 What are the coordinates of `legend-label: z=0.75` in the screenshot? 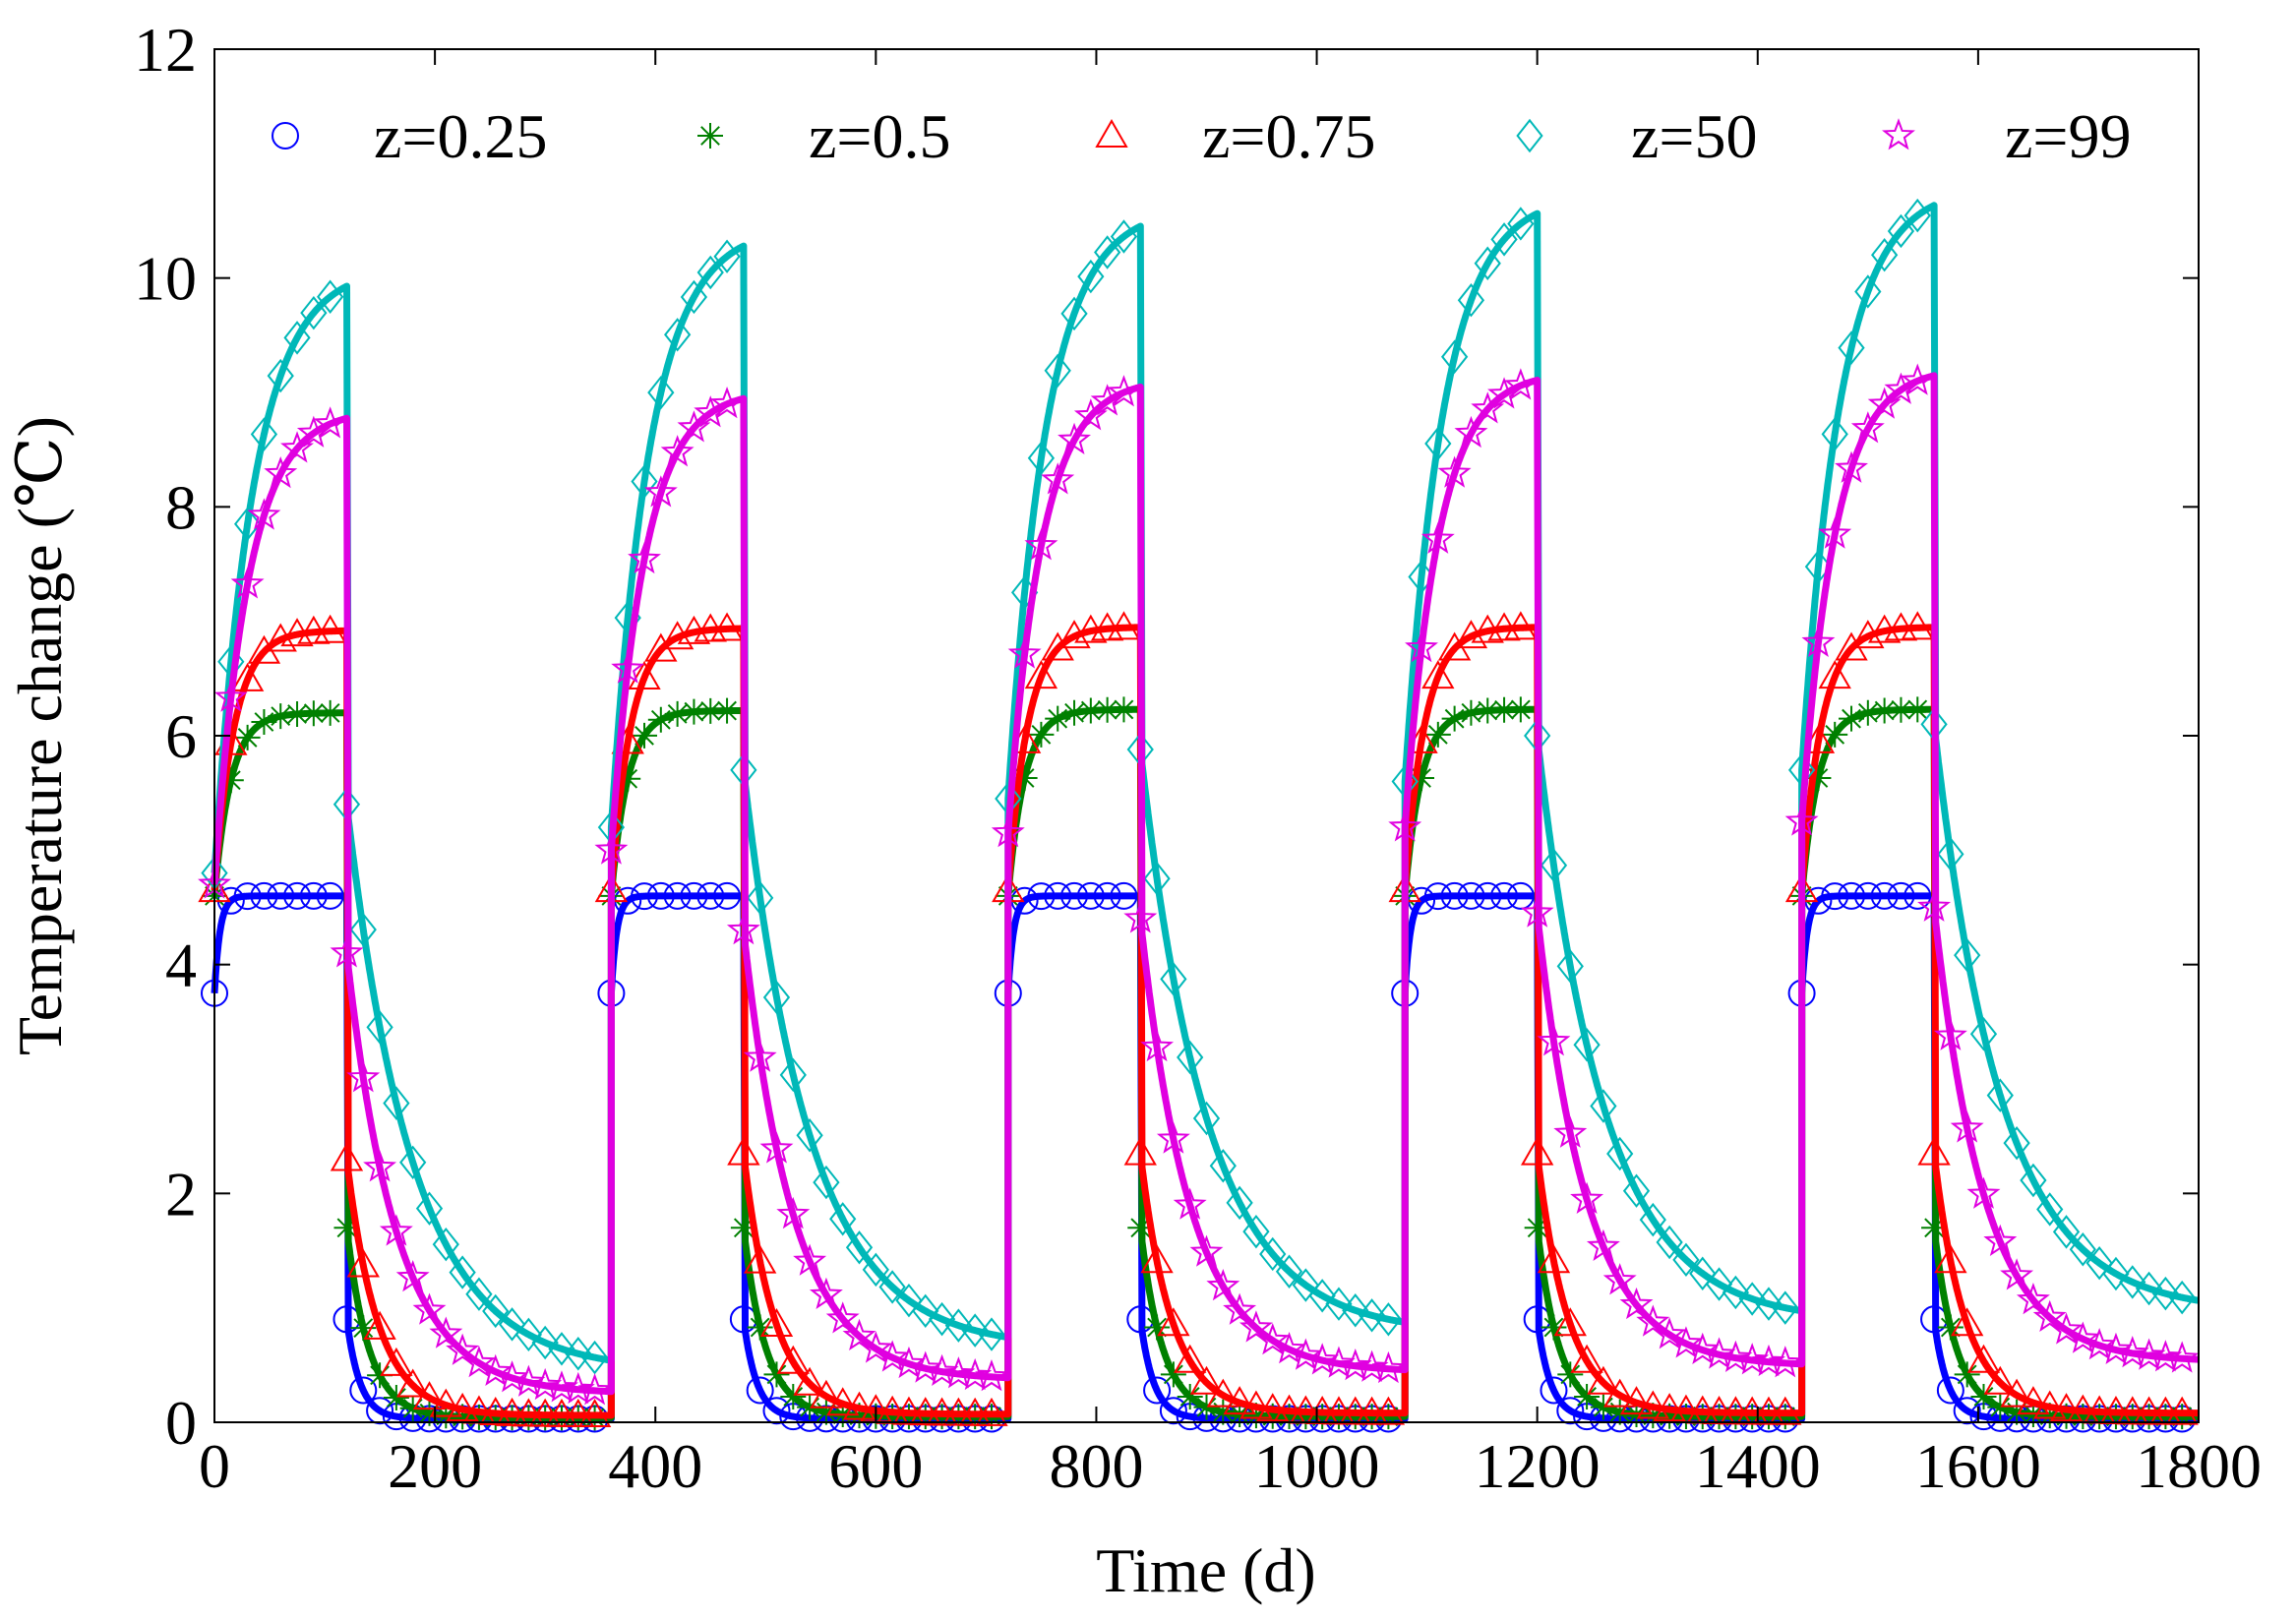 It's located at (1289, 136).